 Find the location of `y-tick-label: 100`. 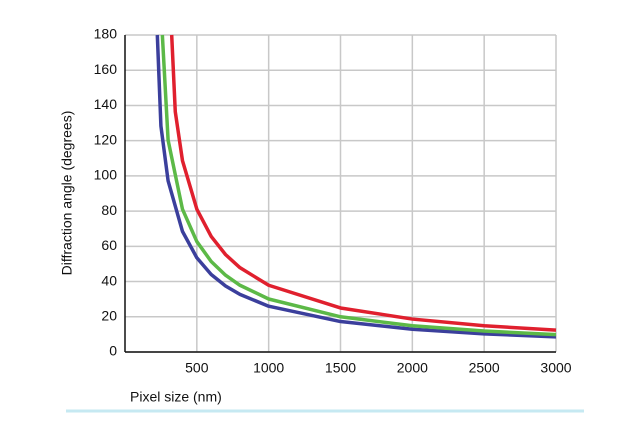

y-tick-label: 100 is located at coordinates (106, 175).